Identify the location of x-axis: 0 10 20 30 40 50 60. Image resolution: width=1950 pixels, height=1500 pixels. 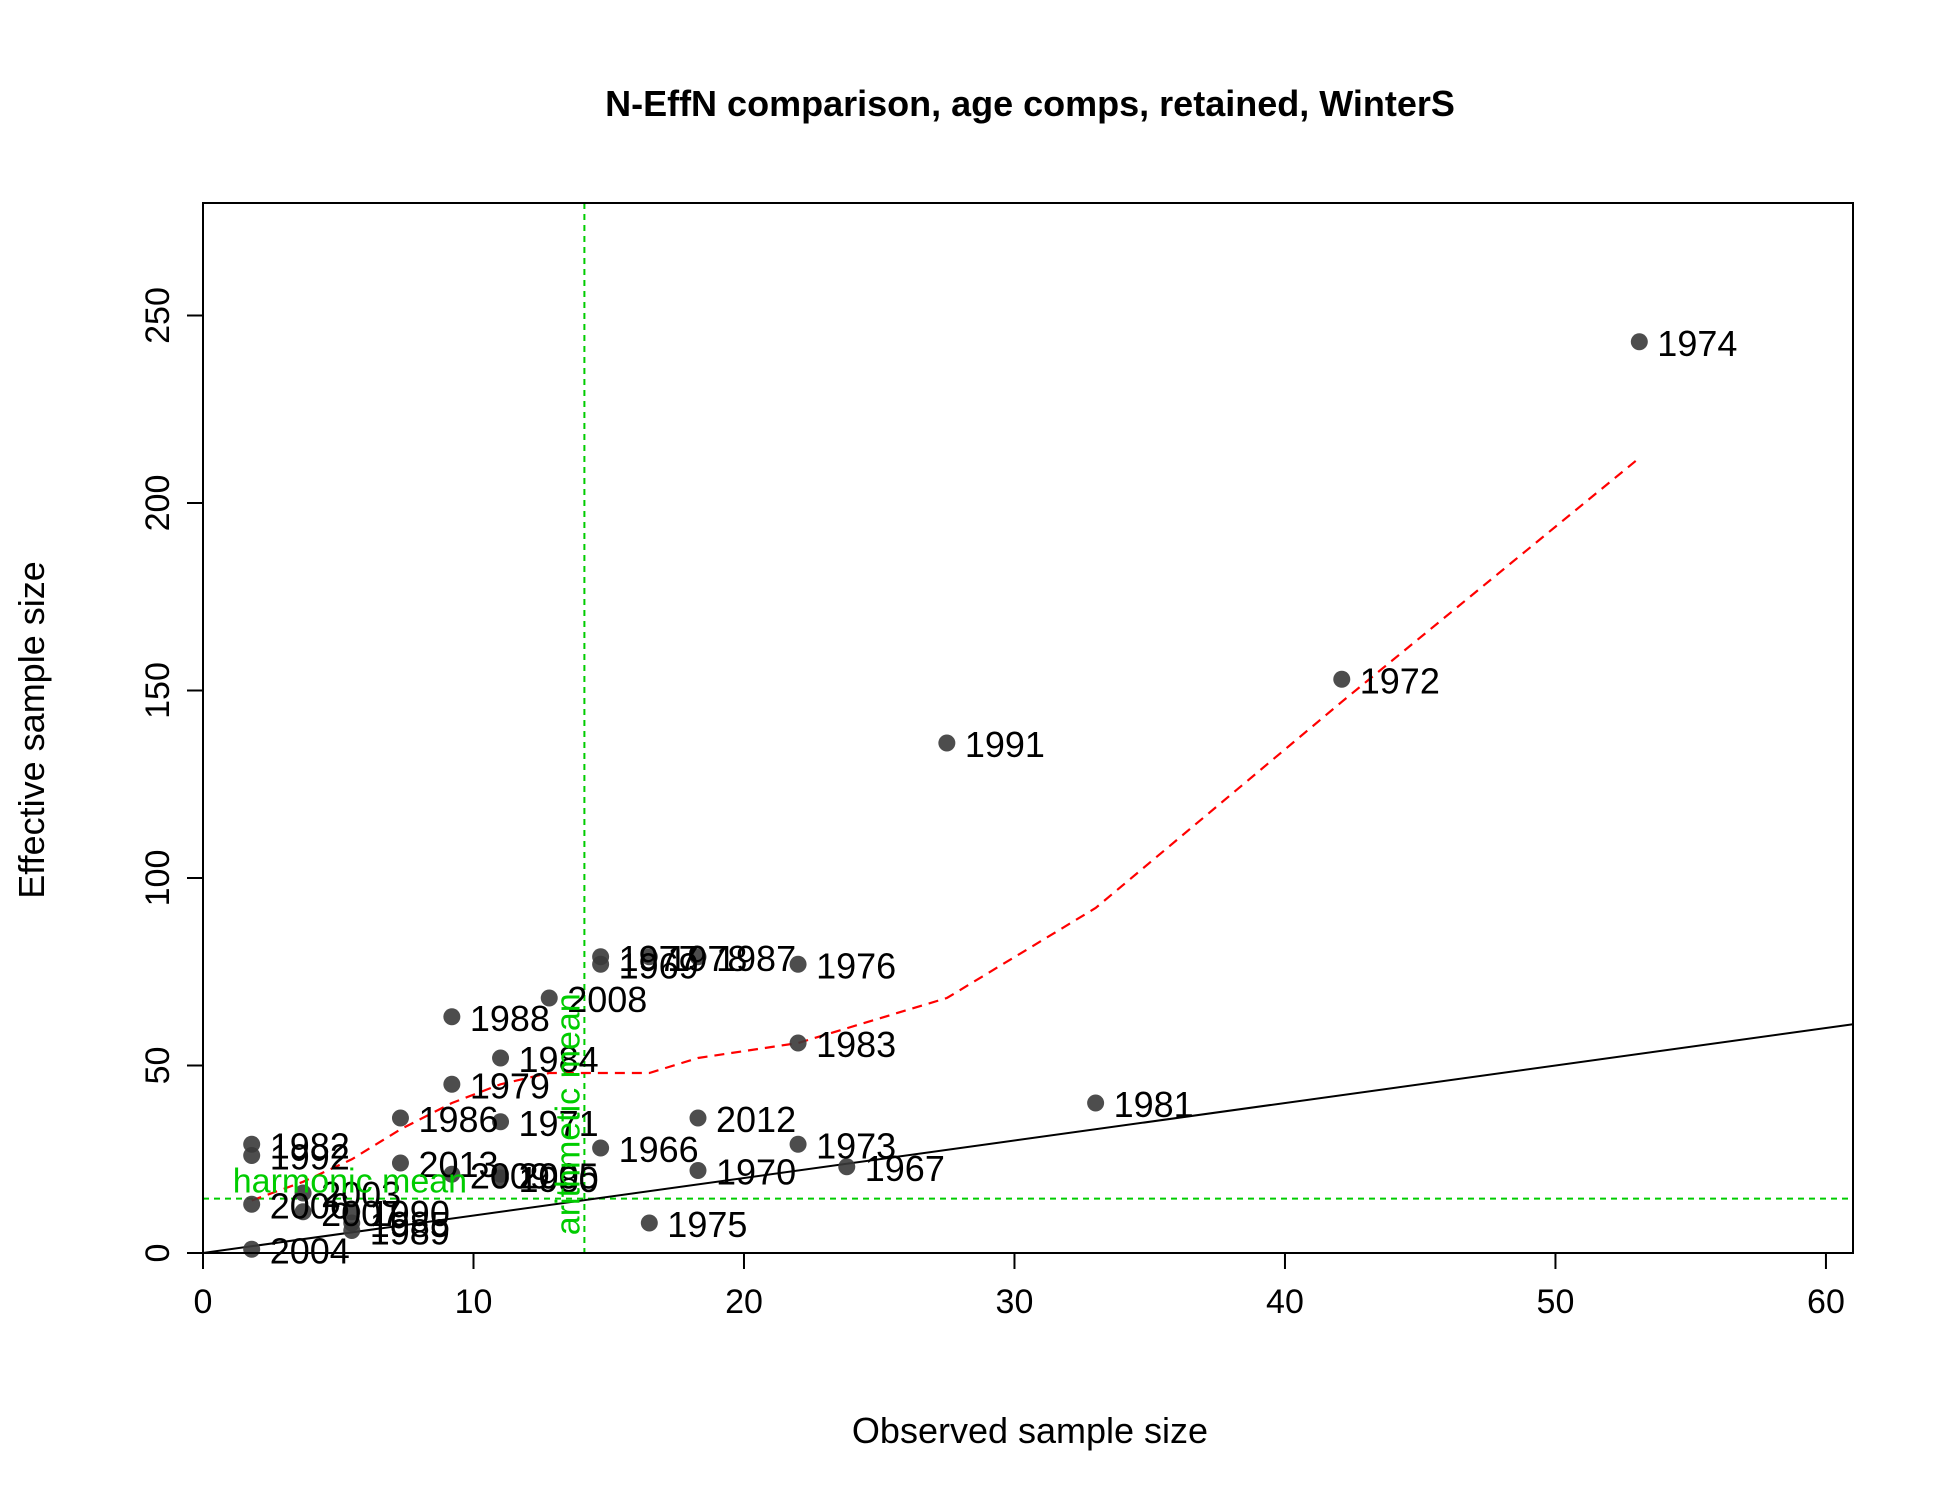
(1019, 1287).